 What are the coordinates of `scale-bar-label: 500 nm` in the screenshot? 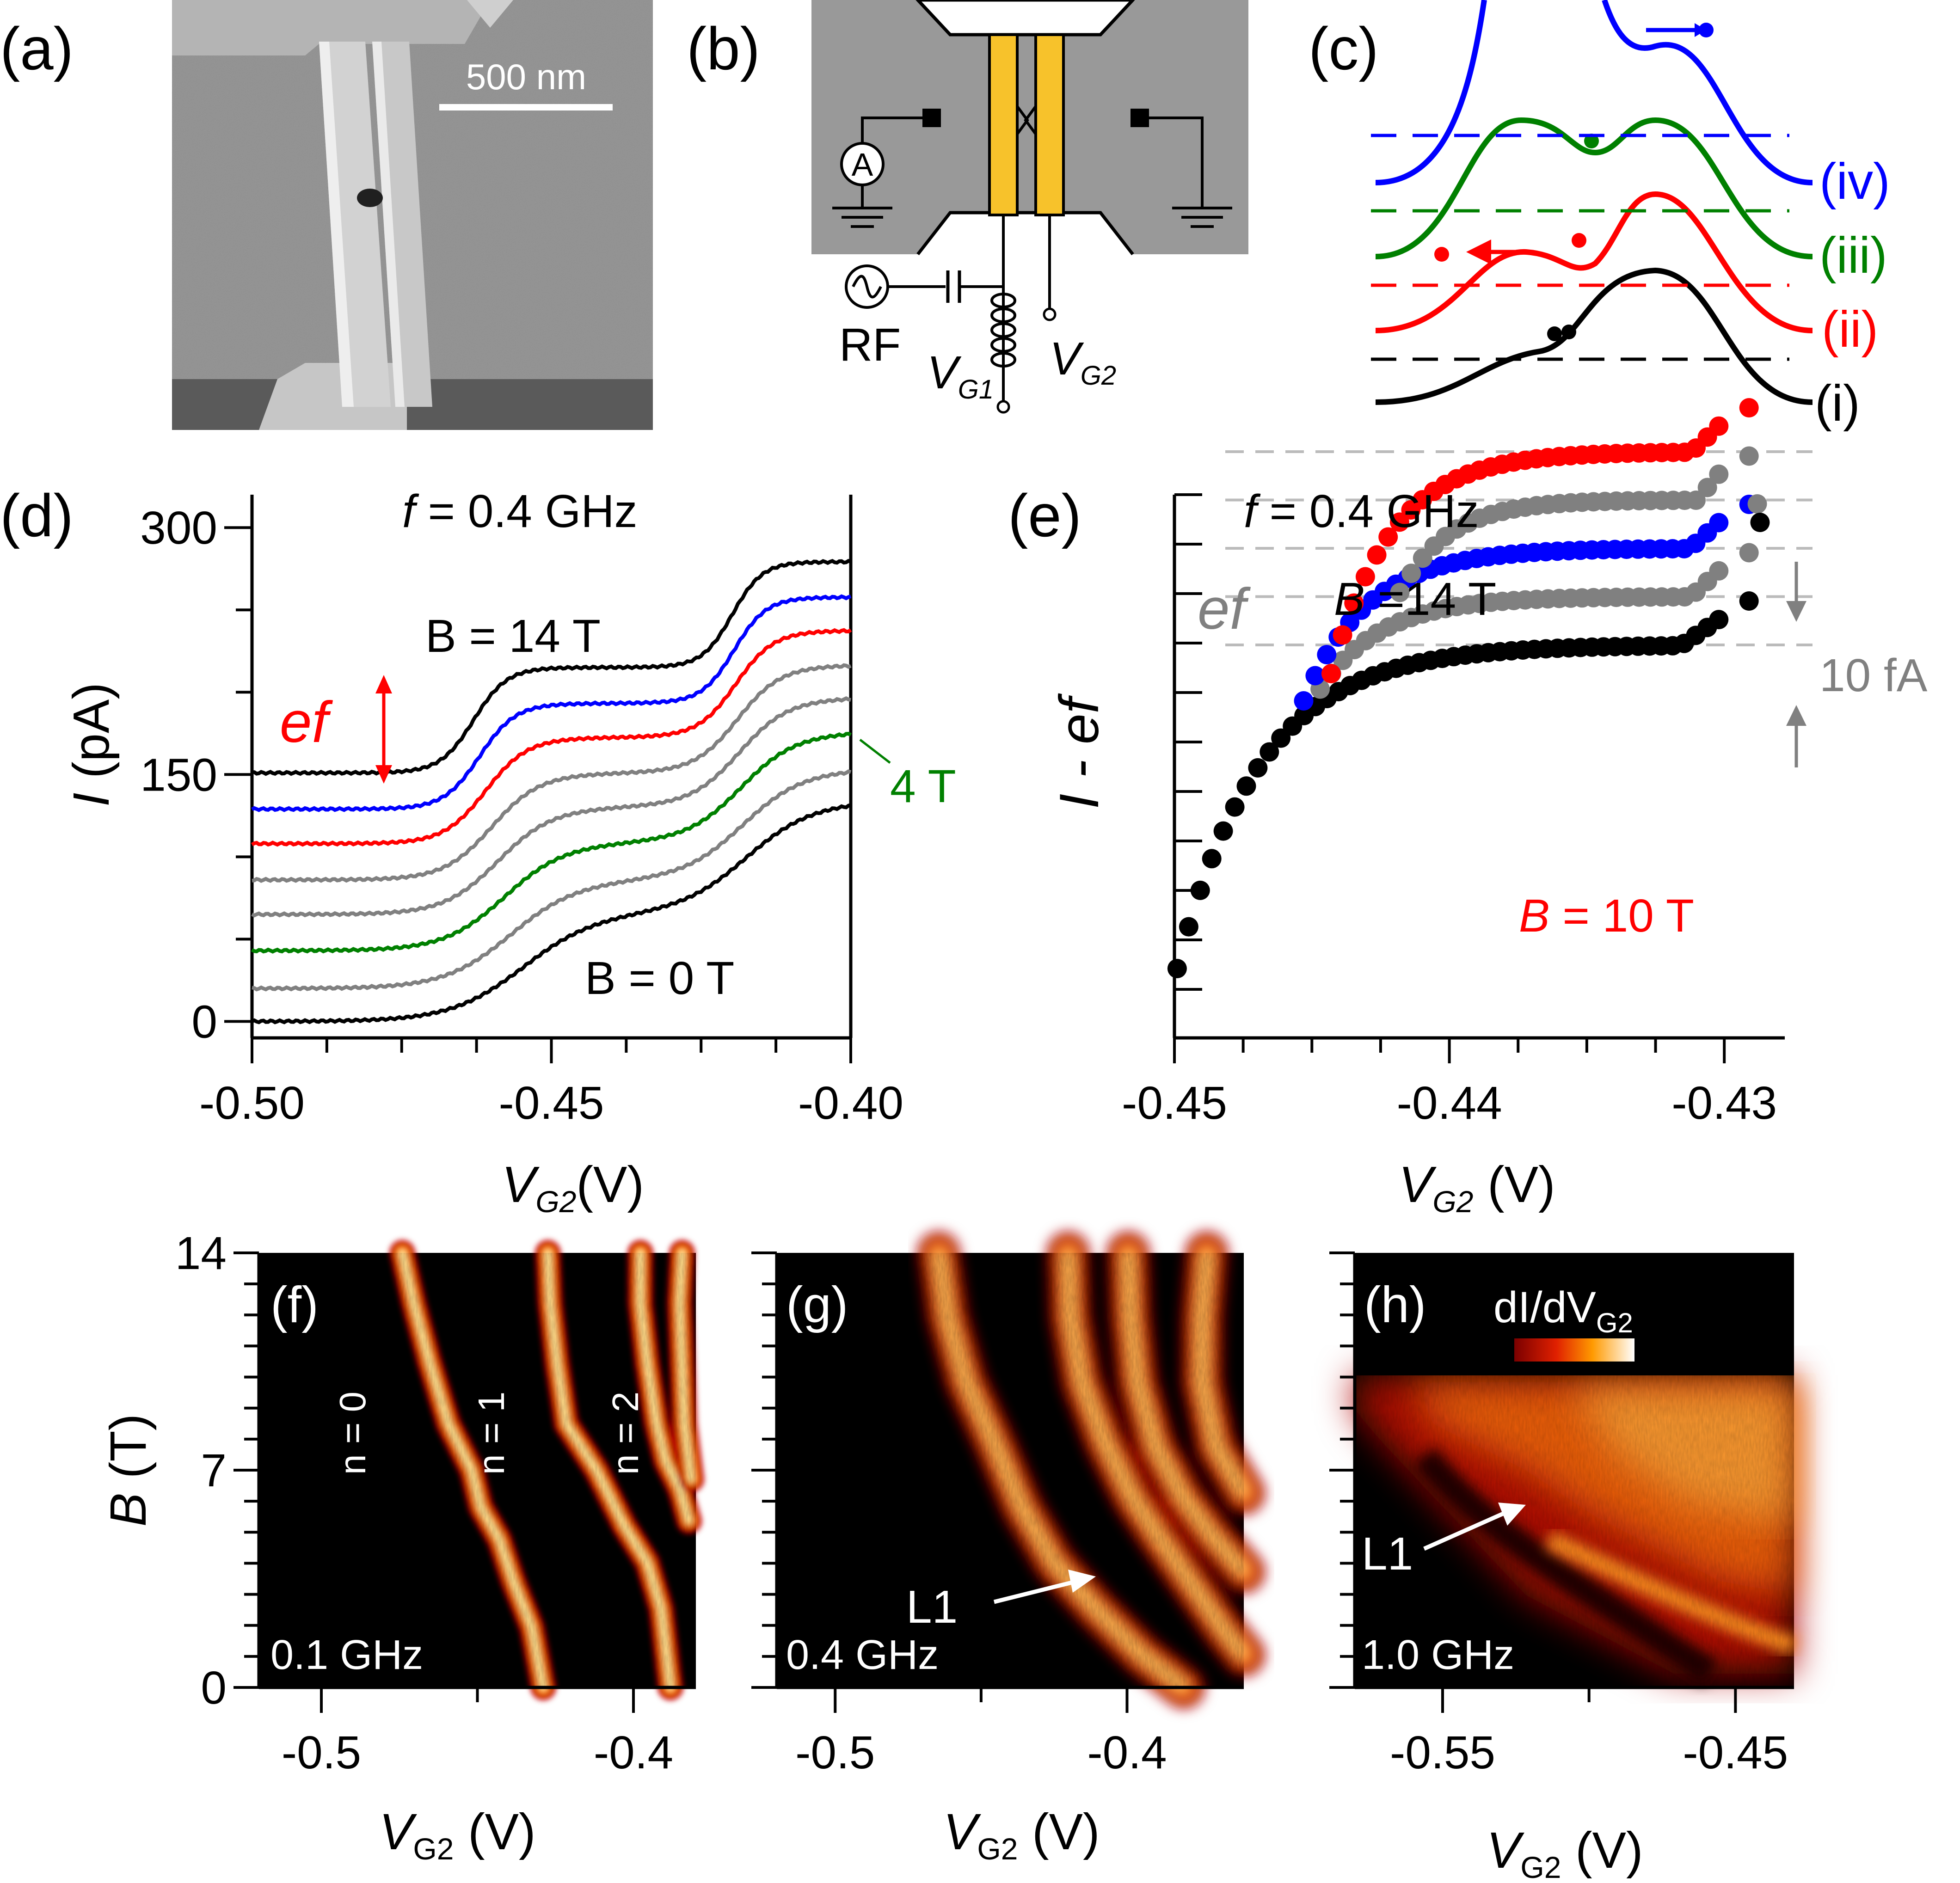 It's located at (526, 76).